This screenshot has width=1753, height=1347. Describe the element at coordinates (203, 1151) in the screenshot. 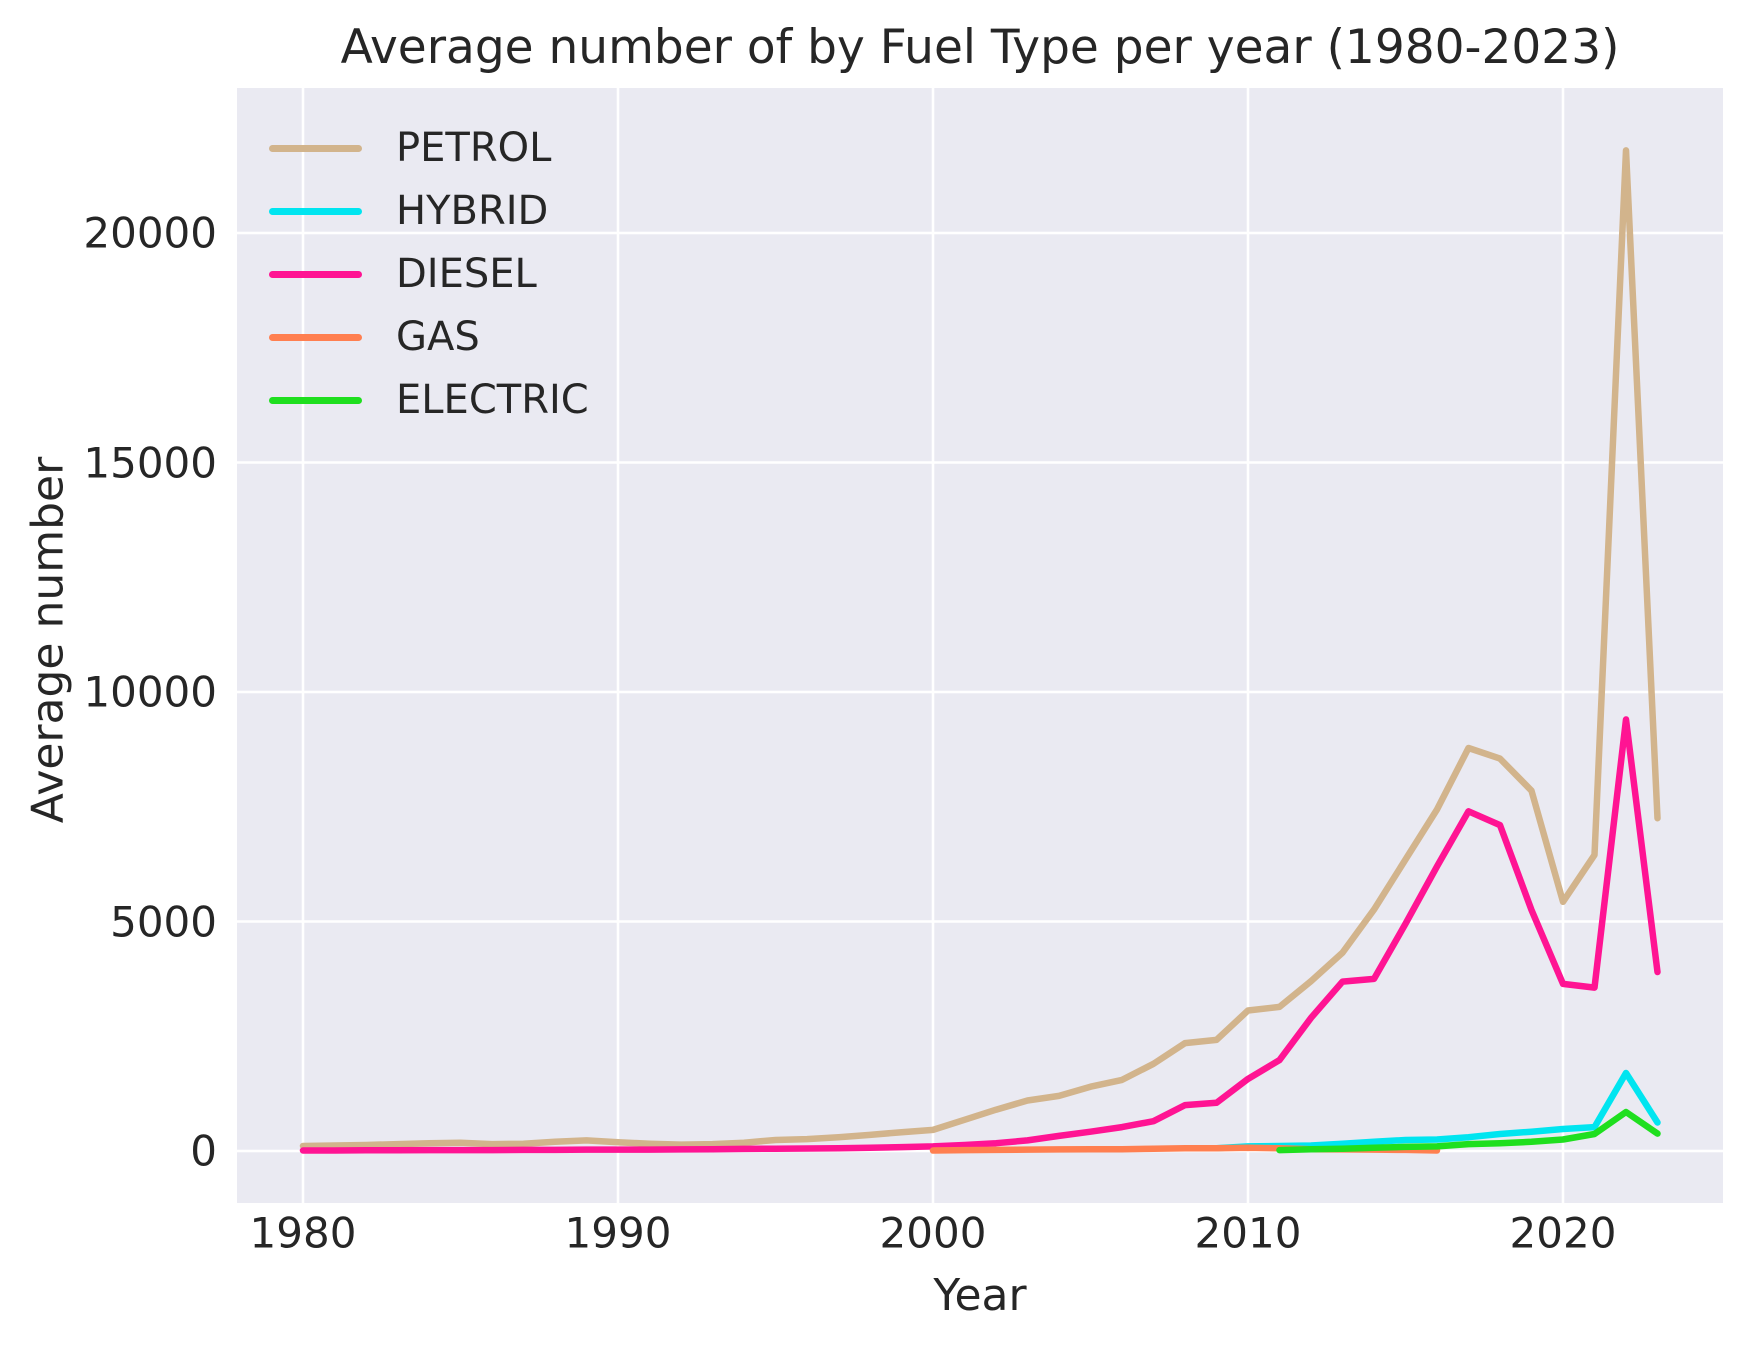

I see `y-tick-label: 0` at that location.